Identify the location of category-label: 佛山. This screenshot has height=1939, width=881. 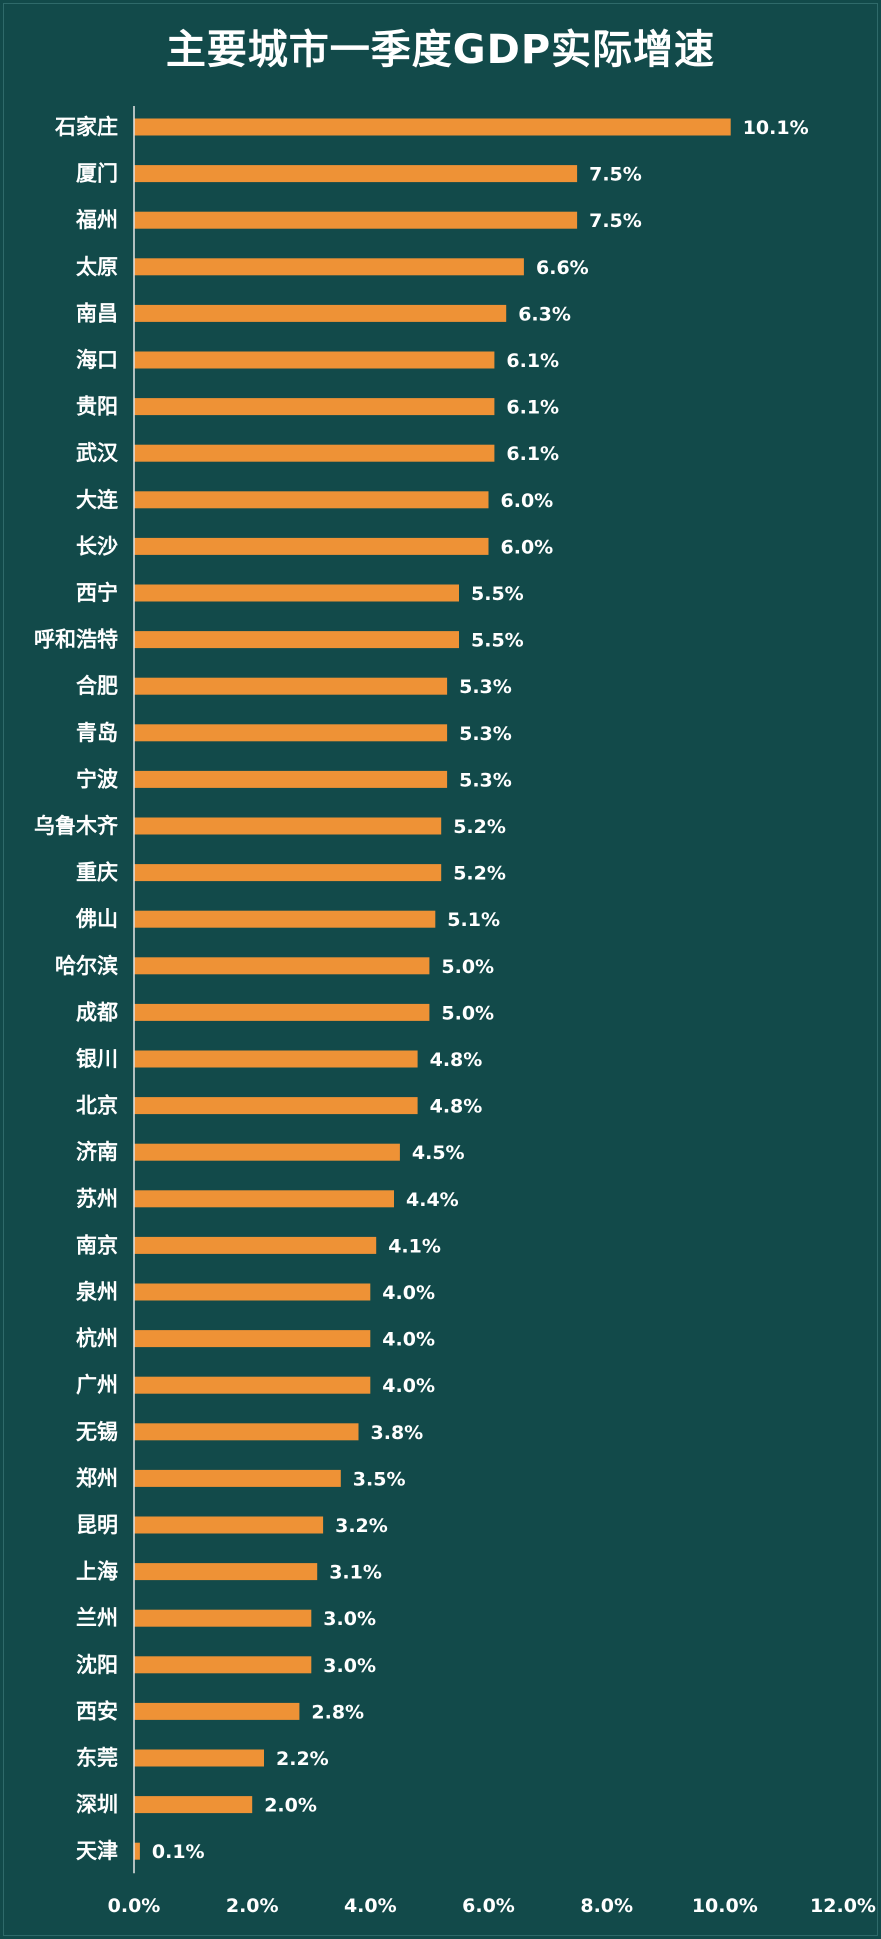
(96, 919).